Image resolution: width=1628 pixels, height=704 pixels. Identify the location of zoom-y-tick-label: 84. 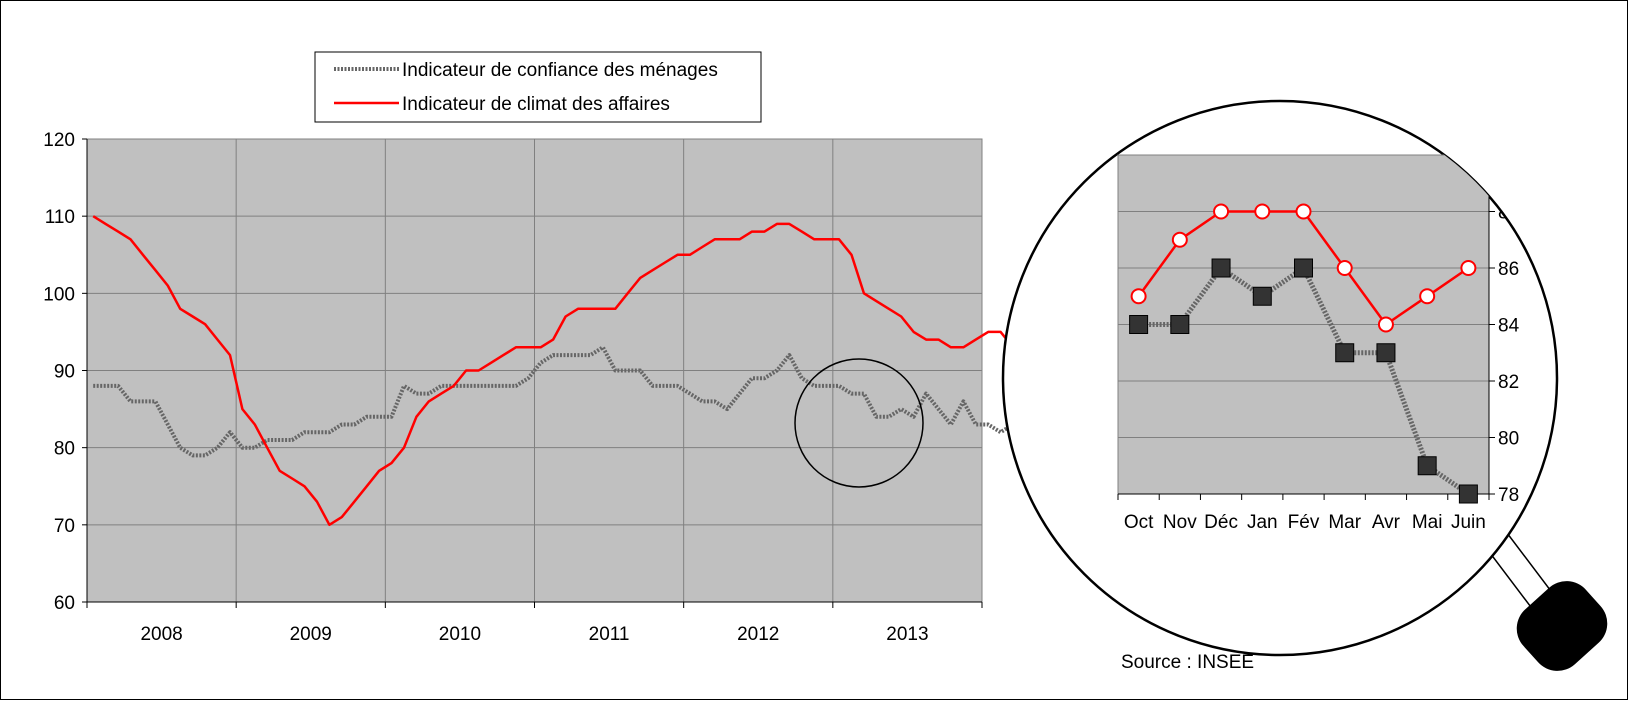
(1509, 326).